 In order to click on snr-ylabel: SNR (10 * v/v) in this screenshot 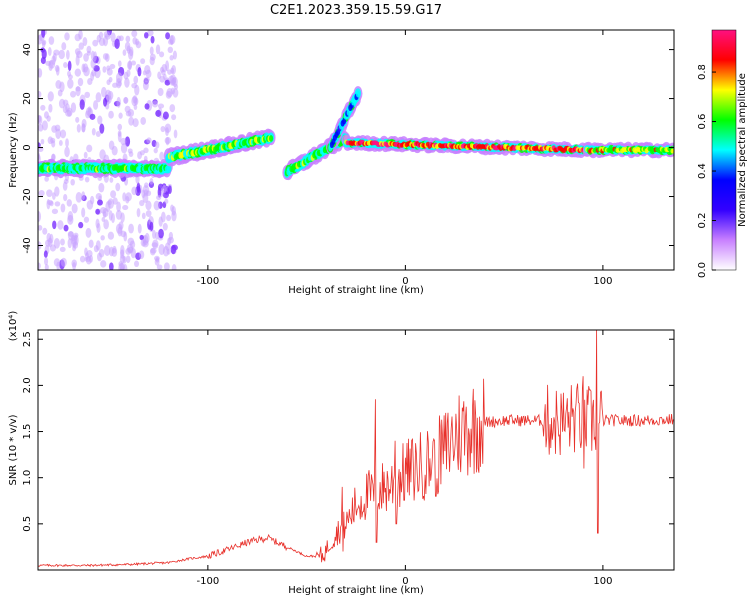, I will do `click(13, 449)`.